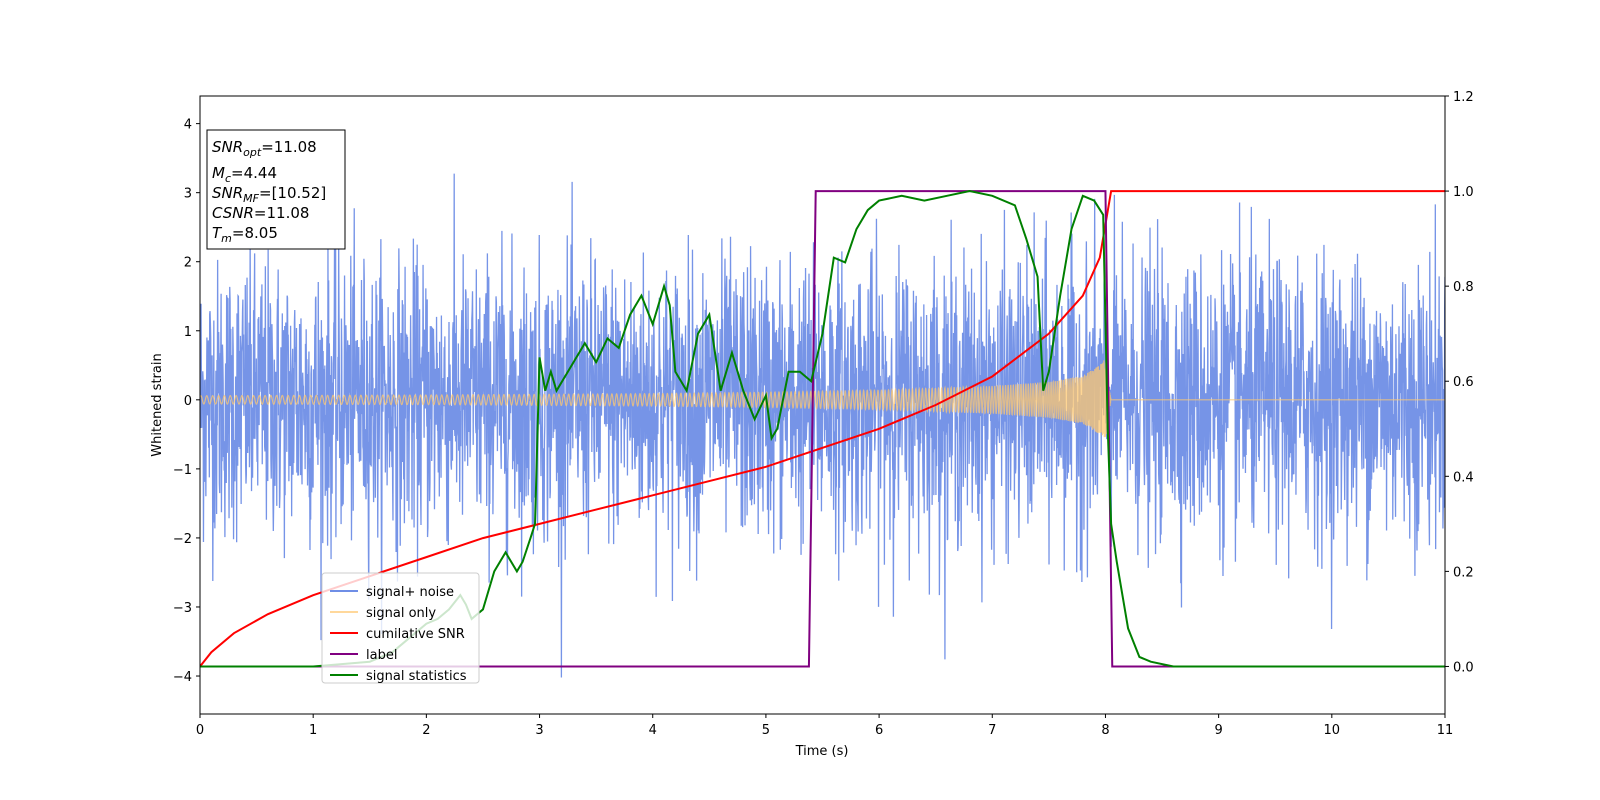 This screenshot has height=800, width=1600. Describe the element at coordinates (822, 751) in the screenshot. I see `x-axis-title: Time (s)` at that location.